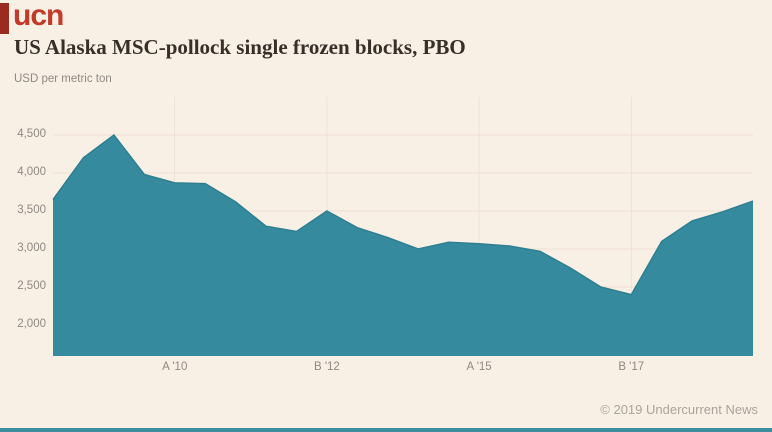  I want to click on y-tick-label: 4,000, so click(31, 172).